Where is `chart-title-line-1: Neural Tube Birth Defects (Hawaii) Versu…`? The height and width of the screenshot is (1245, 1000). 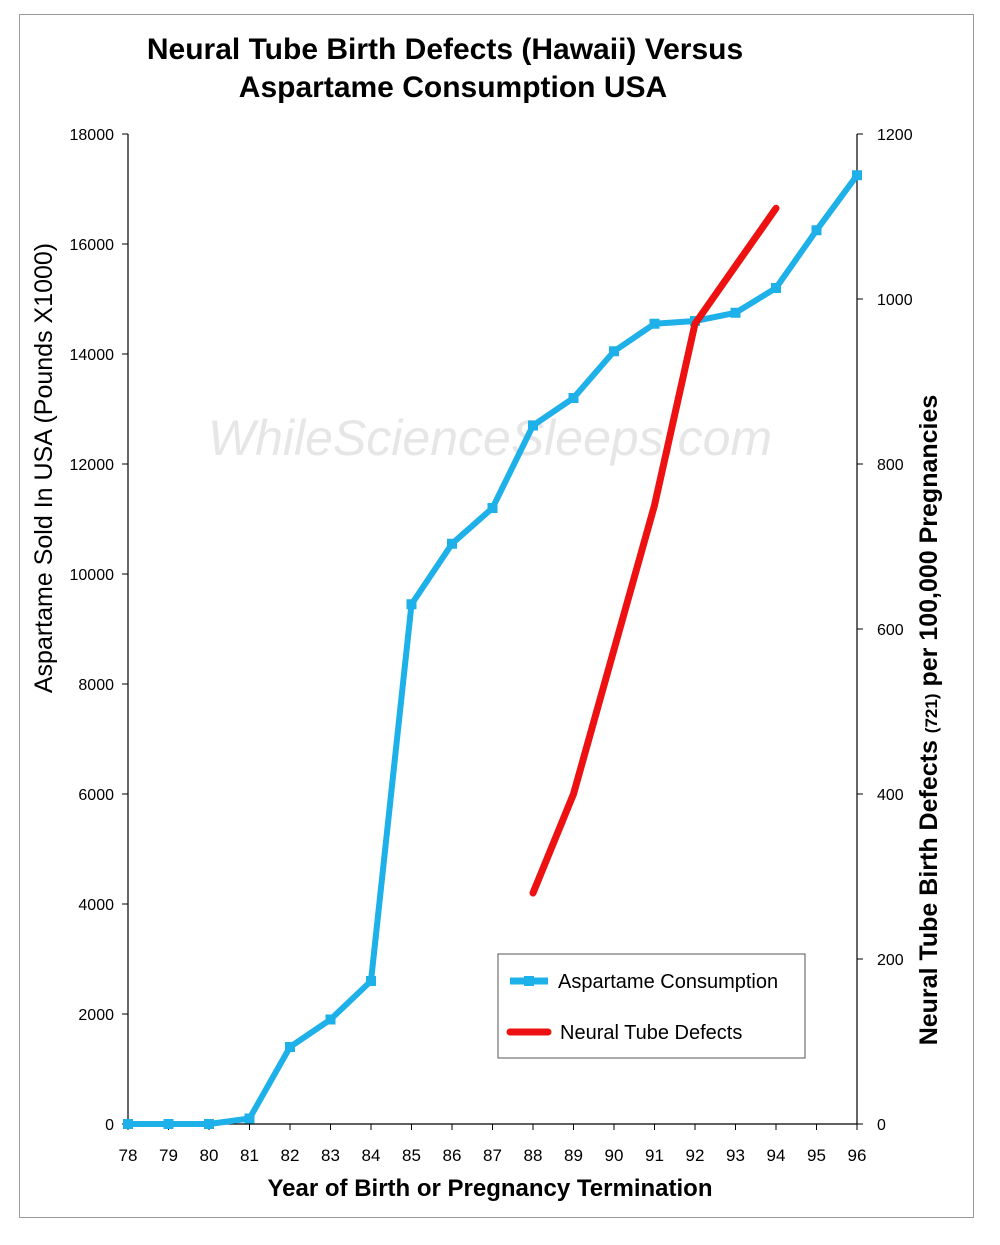 chart-title-line-1: Neural Tube Birth Defects (Hawaii) Versu… is located at coordinates (445, 49).